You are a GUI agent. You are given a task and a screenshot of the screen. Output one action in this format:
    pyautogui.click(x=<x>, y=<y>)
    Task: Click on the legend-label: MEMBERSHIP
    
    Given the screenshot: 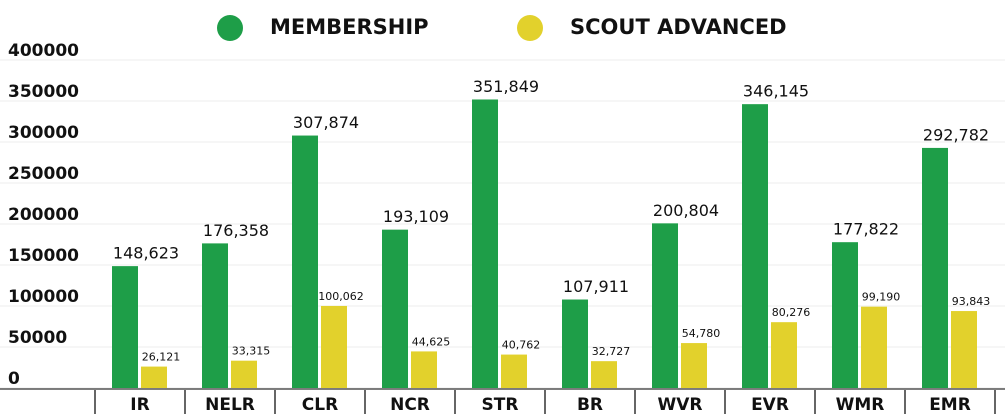 What is the action you would take?
    pyautogui.click(x=349, y=27)
    